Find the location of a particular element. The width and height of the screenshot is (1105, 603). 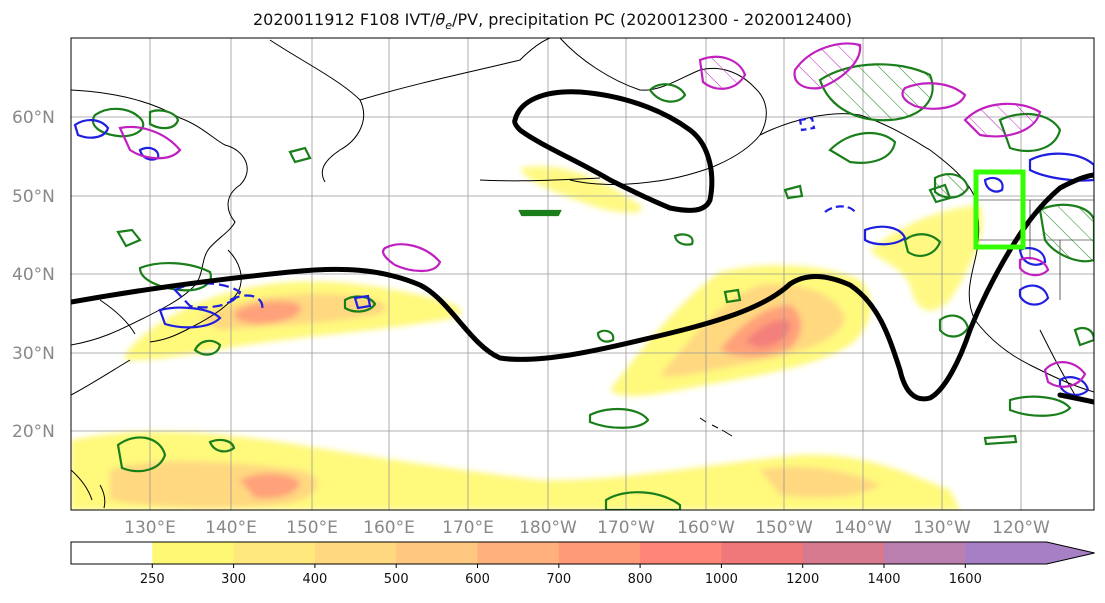

target-region-box is located at coordinates (999, 209).